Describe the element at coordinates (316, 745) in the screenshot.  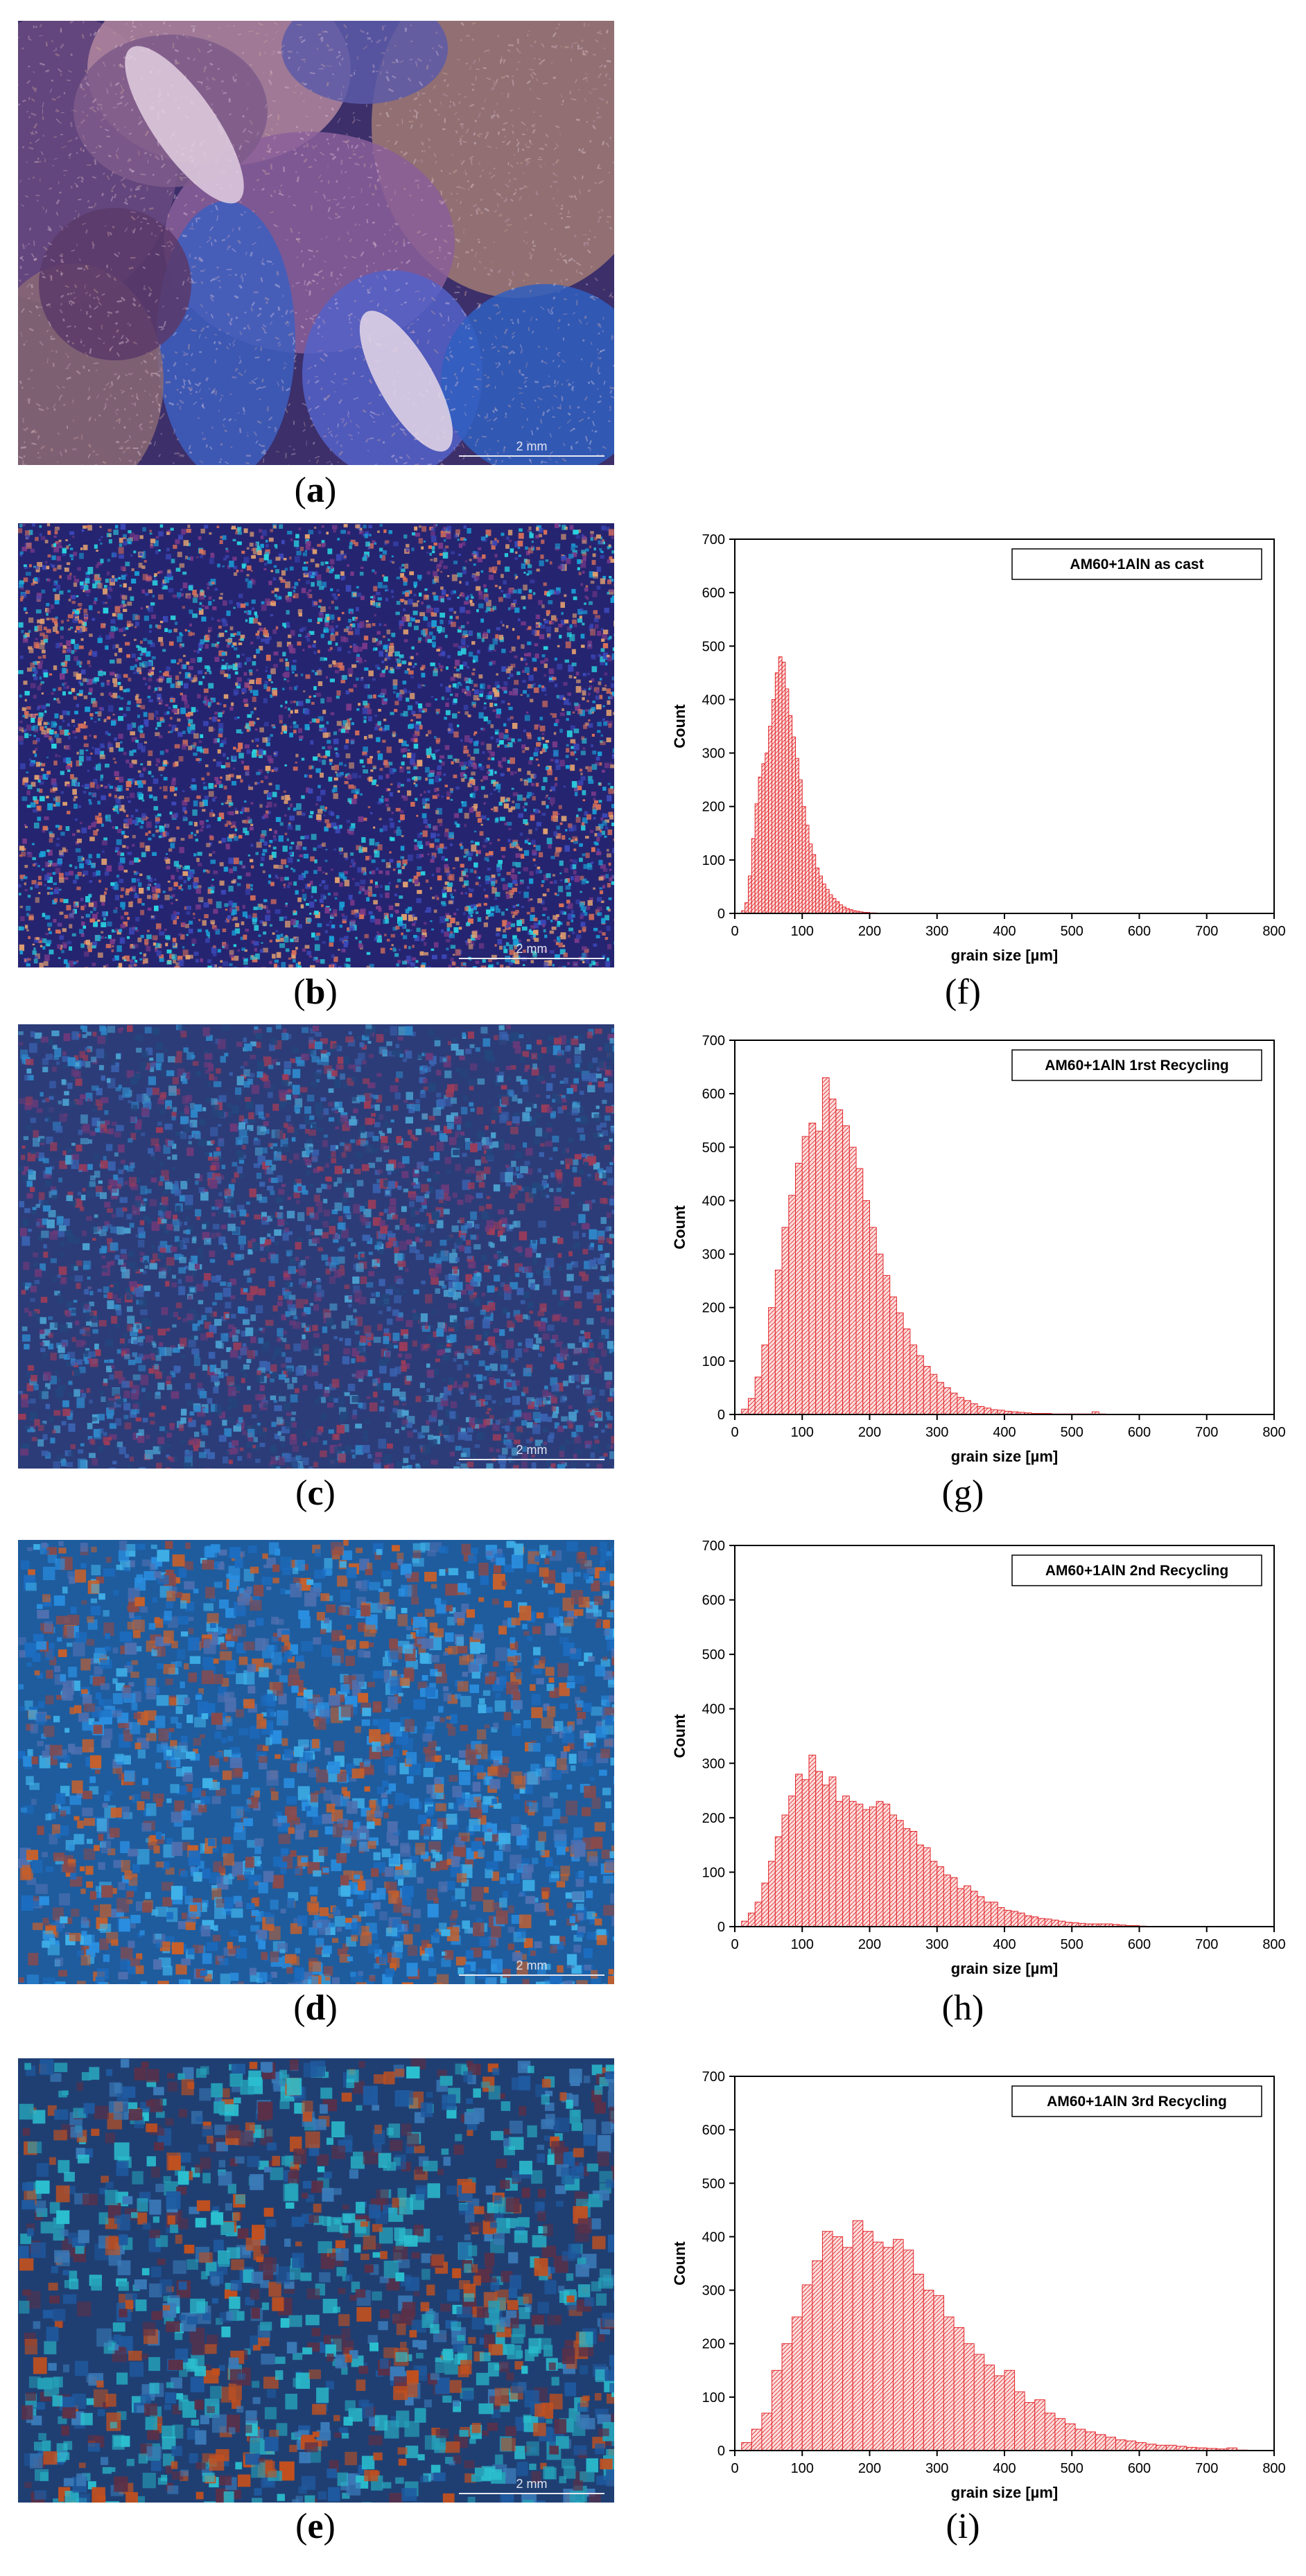
I see `micrograph-b: 2 mm` at that location.